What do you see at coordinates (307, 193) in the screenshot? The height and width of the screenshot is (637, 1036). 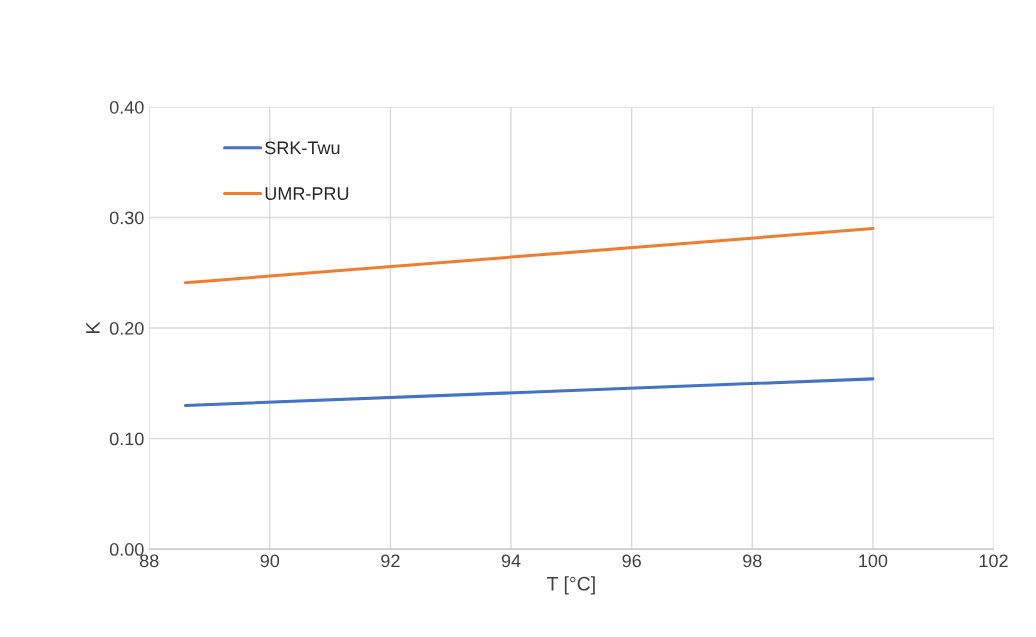 I see `legend-label: UMR-PRU` at bounding box center [307, 193].